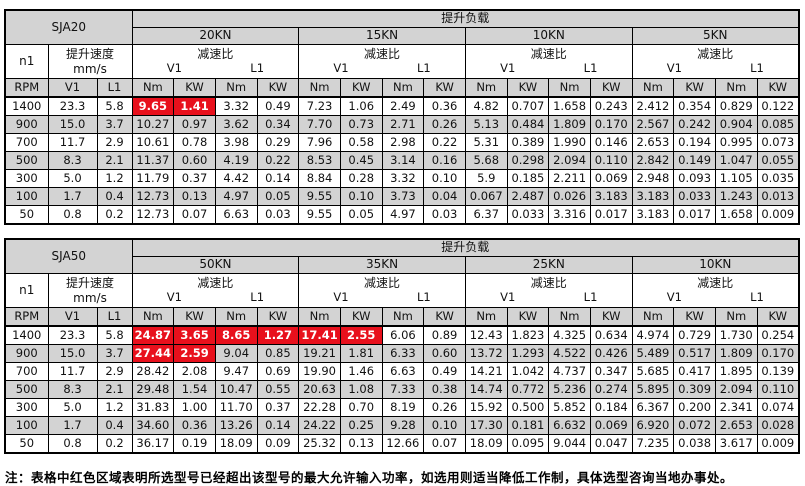 This screenshot has height=486, width=805. Describe the element at coordinates (319, 196) in the screenshot. I see `value-cell: 9.55` at that location.